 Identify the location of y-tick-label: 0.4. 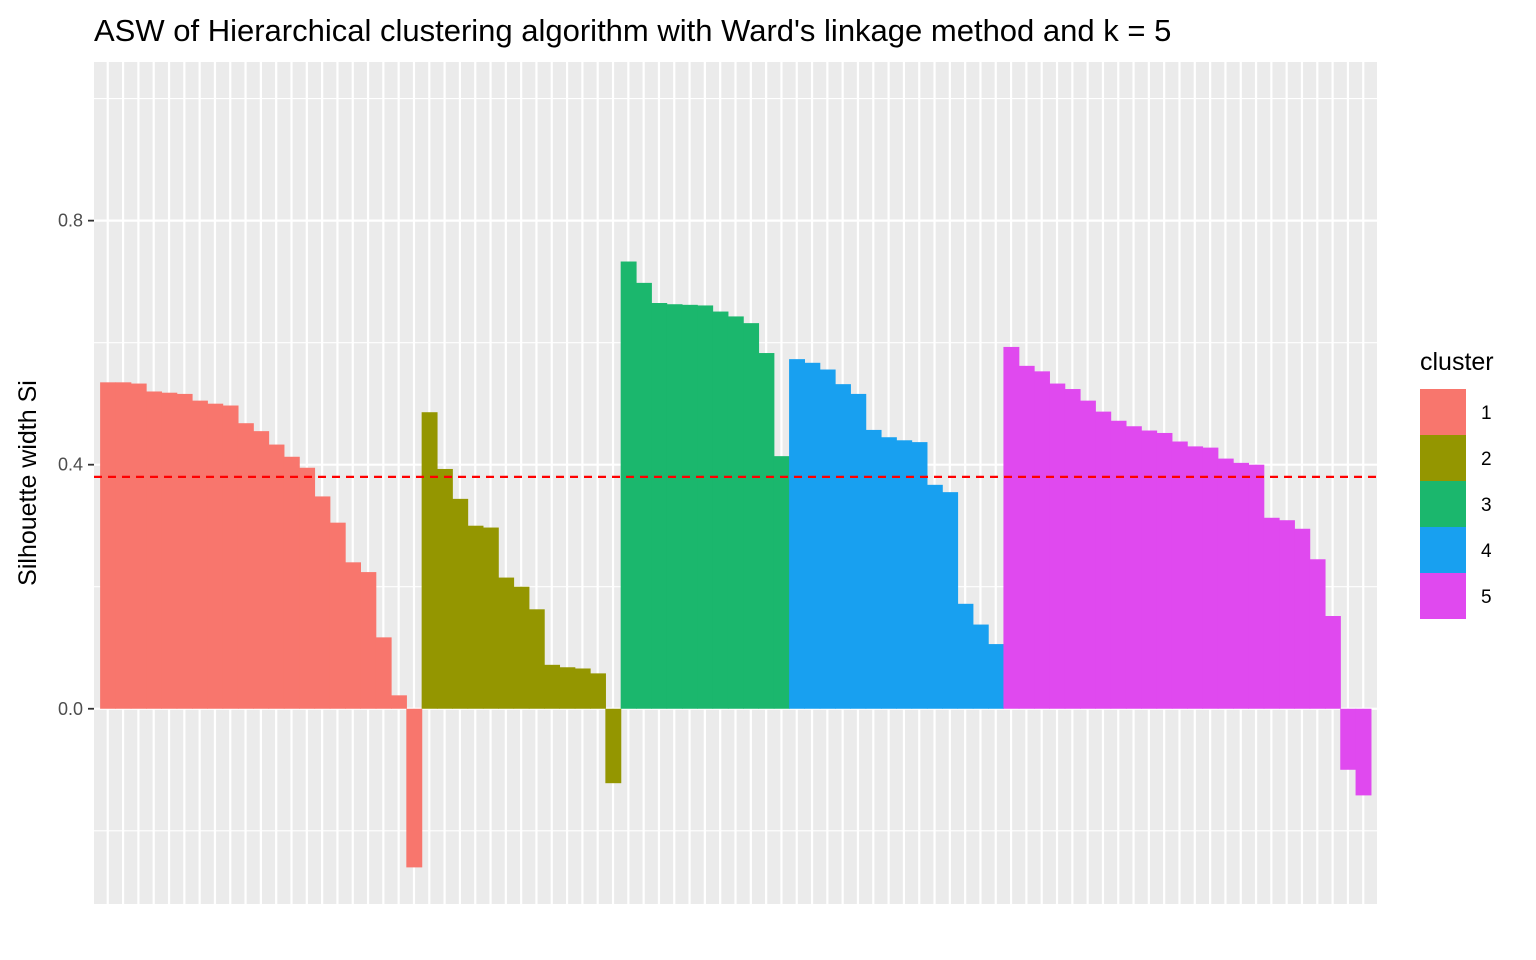
(70, 465).